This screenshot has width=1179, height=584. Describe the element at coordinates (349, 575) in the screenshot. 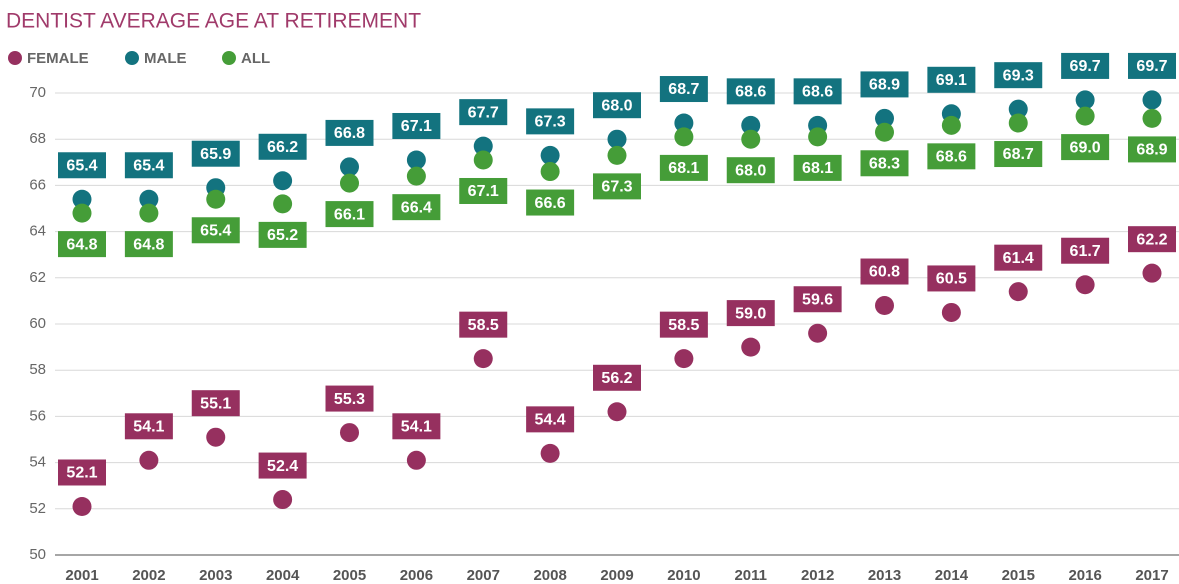

I see `x-tick-label: 2005` at that location.